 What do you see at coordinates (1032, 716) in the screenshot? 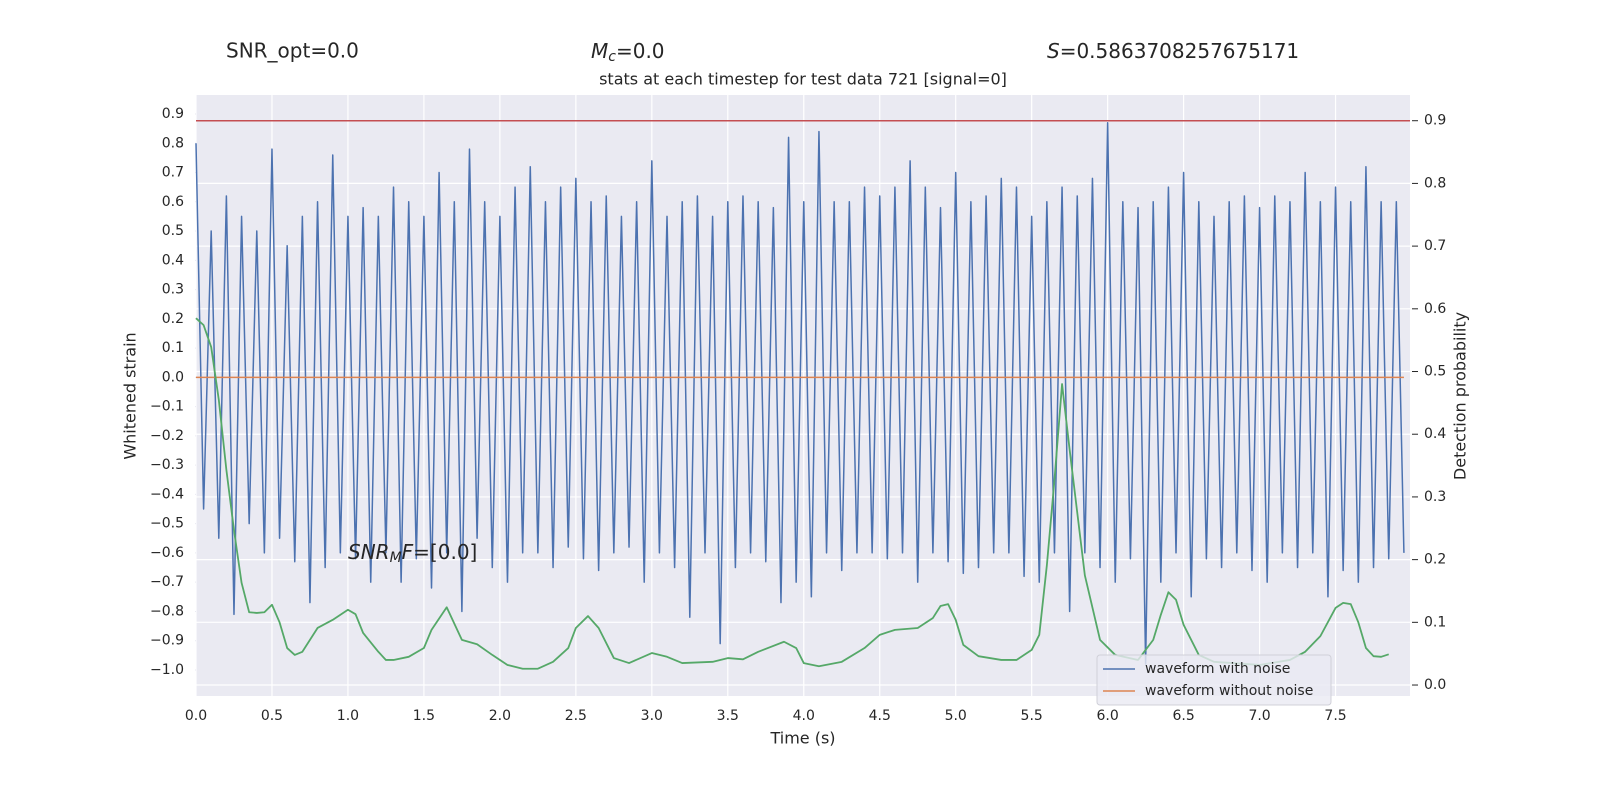
I see `x-tick-label: 5.5` at bounding box center [1032, 716].